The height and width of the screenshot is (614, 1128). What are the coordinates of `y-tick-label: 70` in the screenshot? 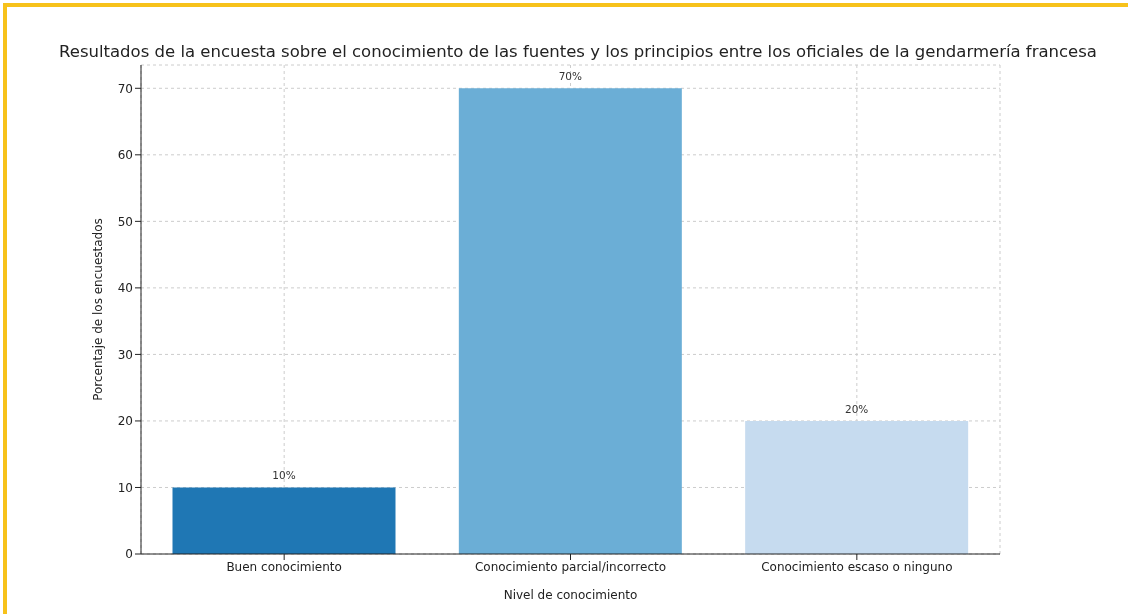 It's located at (125, 88).